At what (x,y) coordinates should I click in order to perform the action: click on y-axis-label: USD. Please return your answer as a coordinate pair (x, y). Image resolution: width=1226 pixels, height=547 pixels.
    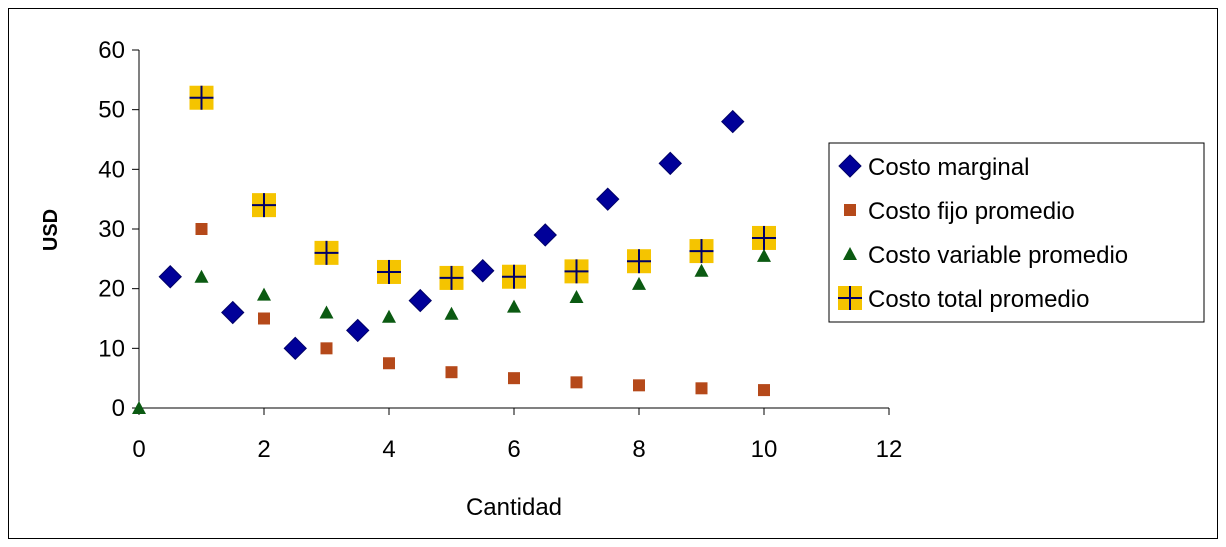
    Looking at the image, I should click on (51, 230).